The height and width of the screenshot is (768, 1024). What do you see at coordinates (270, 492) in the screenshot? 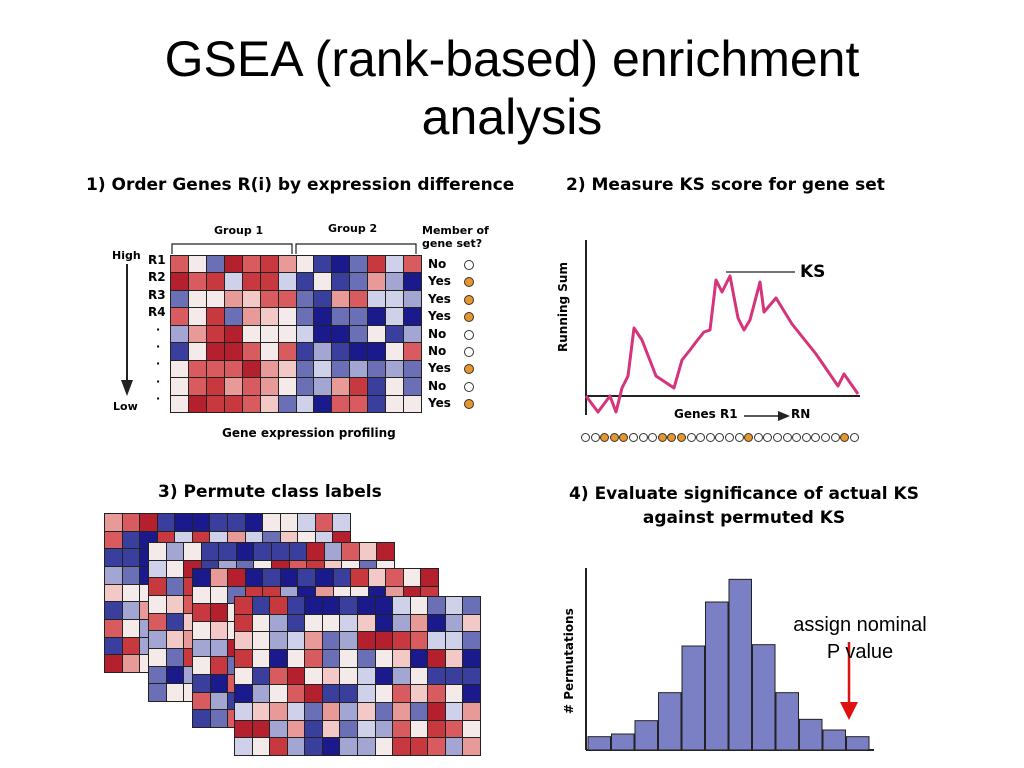
I see `panel3-heading: 3) Permute class labels` at bounding box center [270, 492].